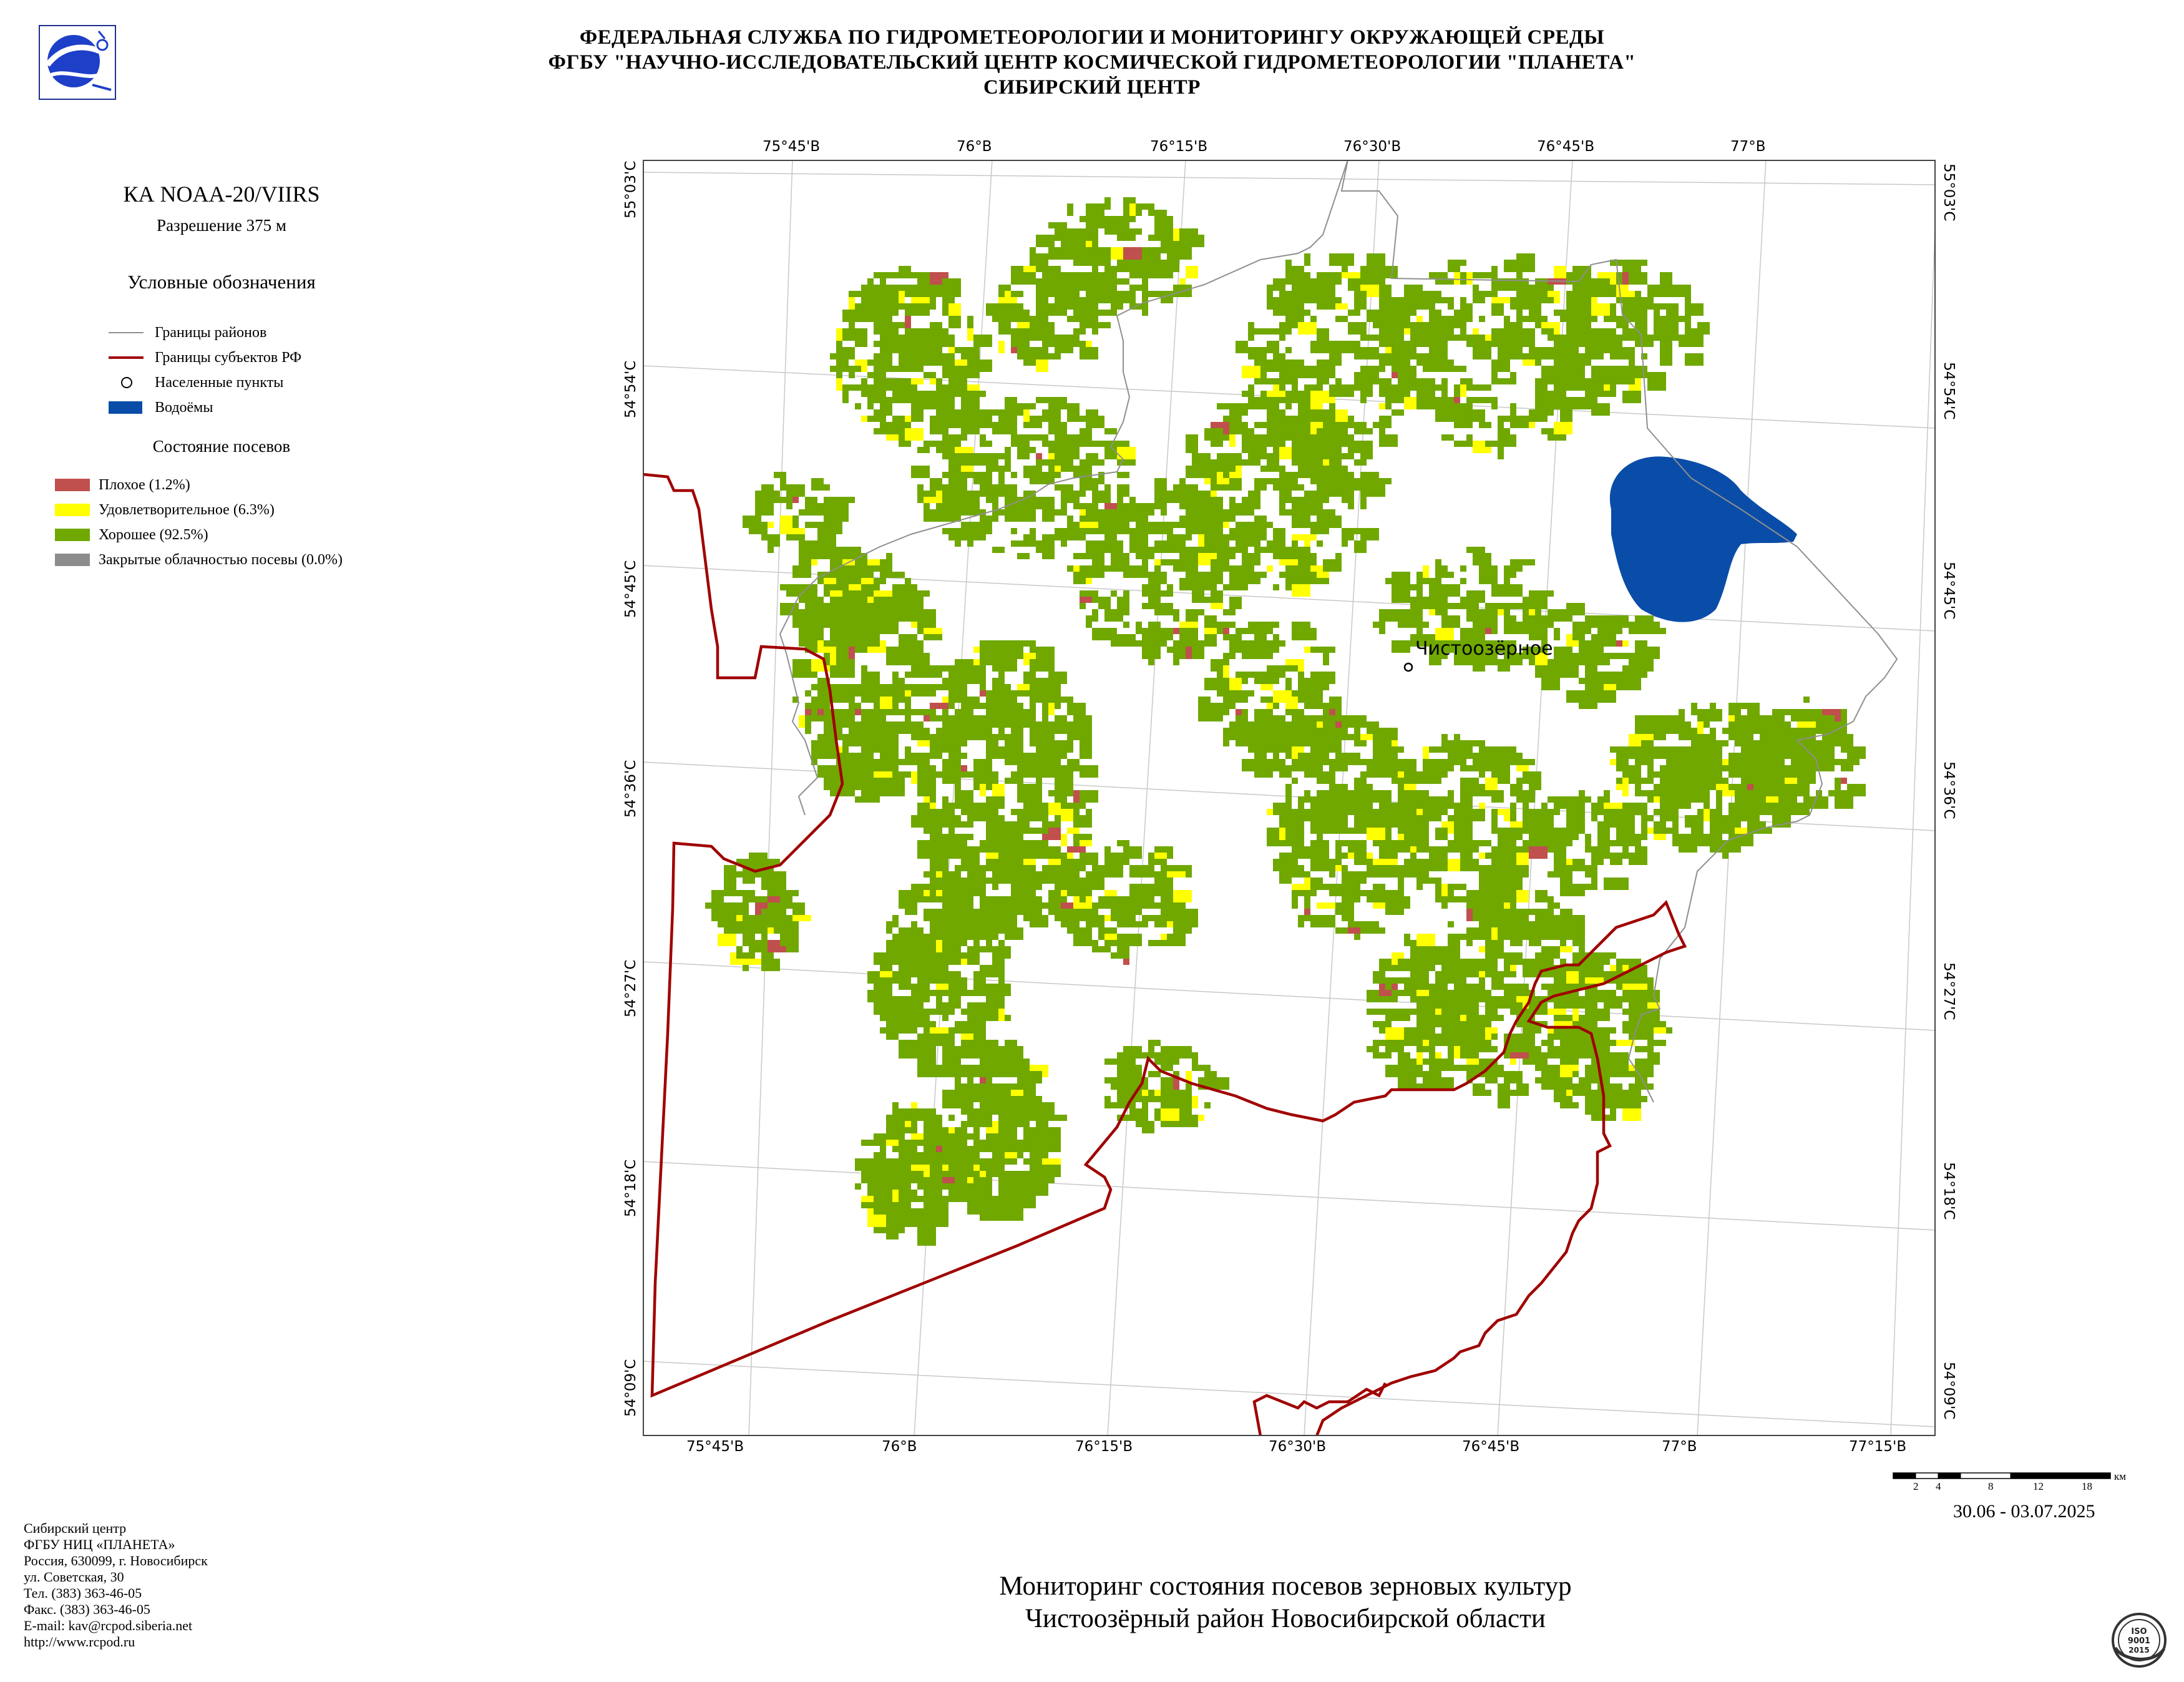  I want to click on legend-item-label: Населенные пункты, so click(220, 382).